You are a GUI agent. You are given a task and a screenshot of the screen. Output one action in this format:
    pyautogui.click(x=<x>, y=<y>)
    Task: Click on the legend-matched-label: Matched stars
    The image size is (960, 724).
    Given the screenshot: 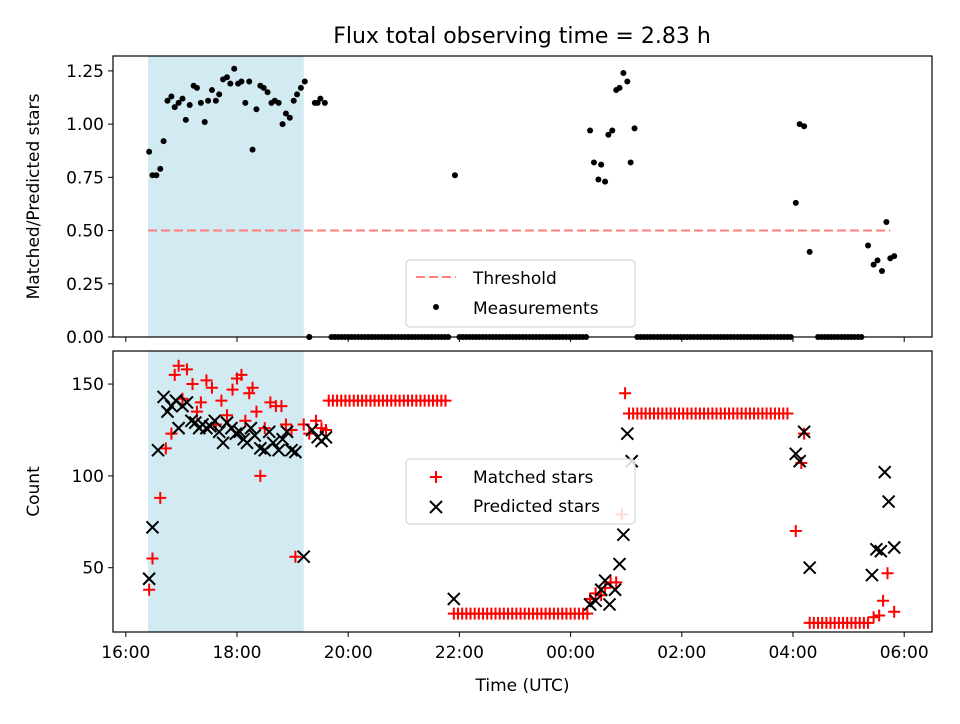 What is the action you would take?
    pyautogui.click(x=533, y=478)
    